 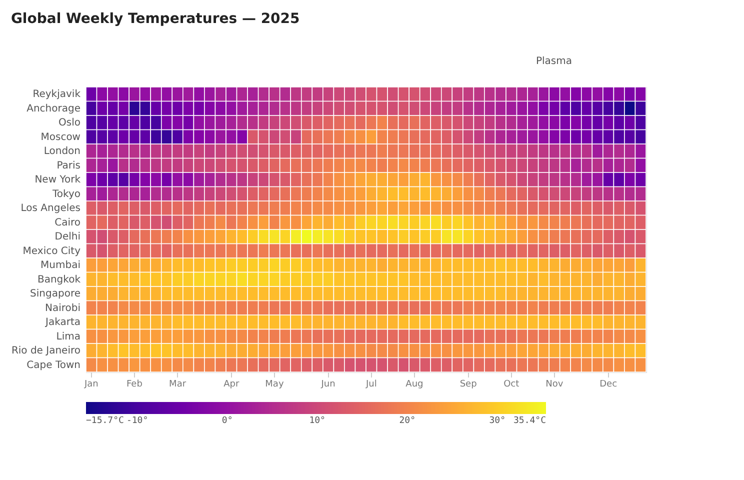 What do you see at coordinates (59, 280) in the screenshot?
I see `y-tick-label: Bangkok` at bounding box center [59, 280].